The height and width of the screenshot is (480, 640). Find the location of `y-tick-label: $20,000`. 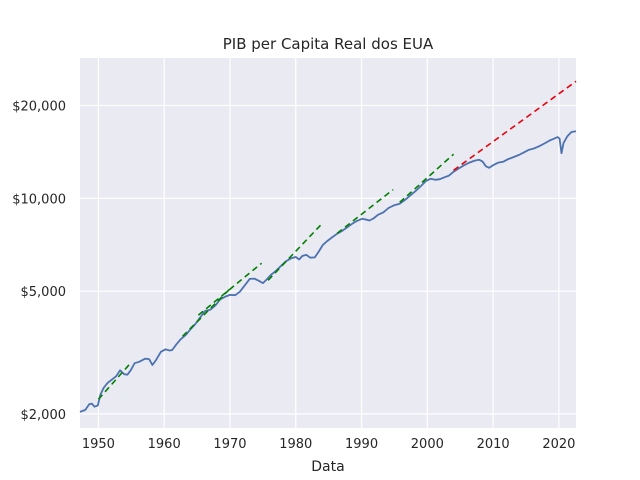

y-tick-label: $20,000 is located at coordinates (39, 106).